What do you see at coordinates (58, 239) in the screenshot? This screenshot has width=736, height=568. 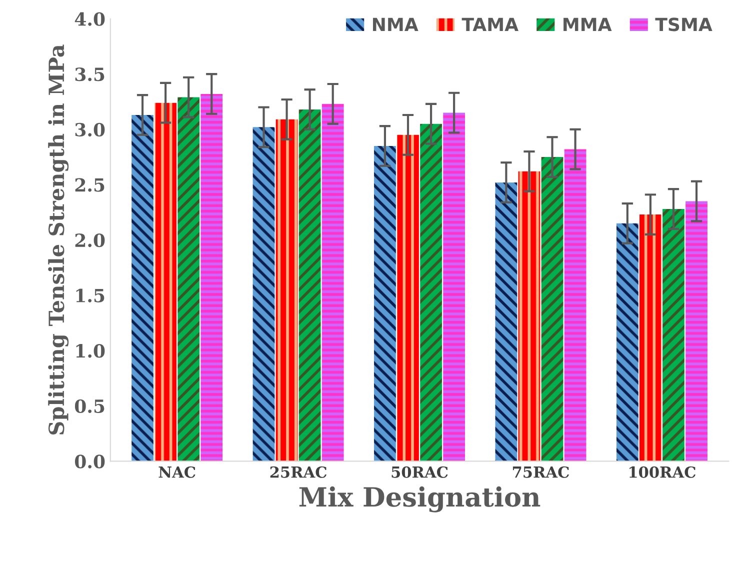 I see `y-axis-title: Splitting Tensile Strength in MPa` at bounding box center [58, 239].